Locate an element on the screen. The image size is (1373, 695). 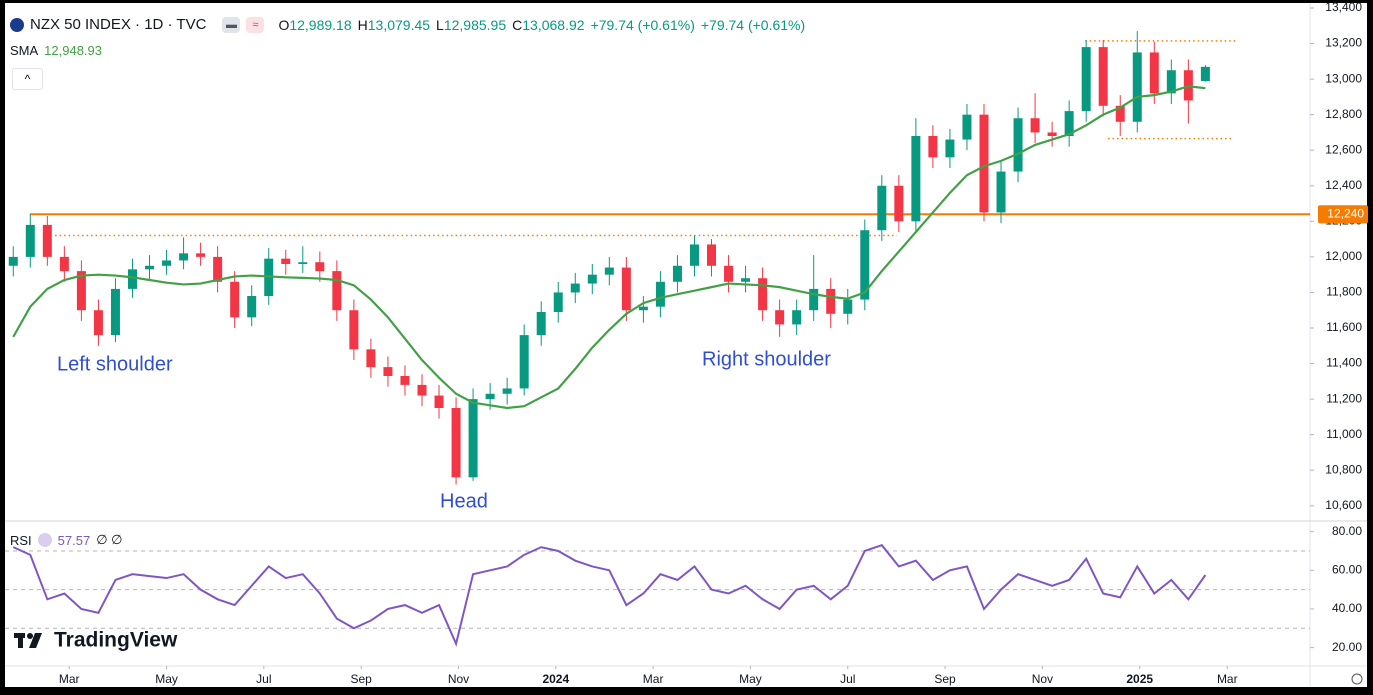
annotation: Head is located at coordinates (464, 501).